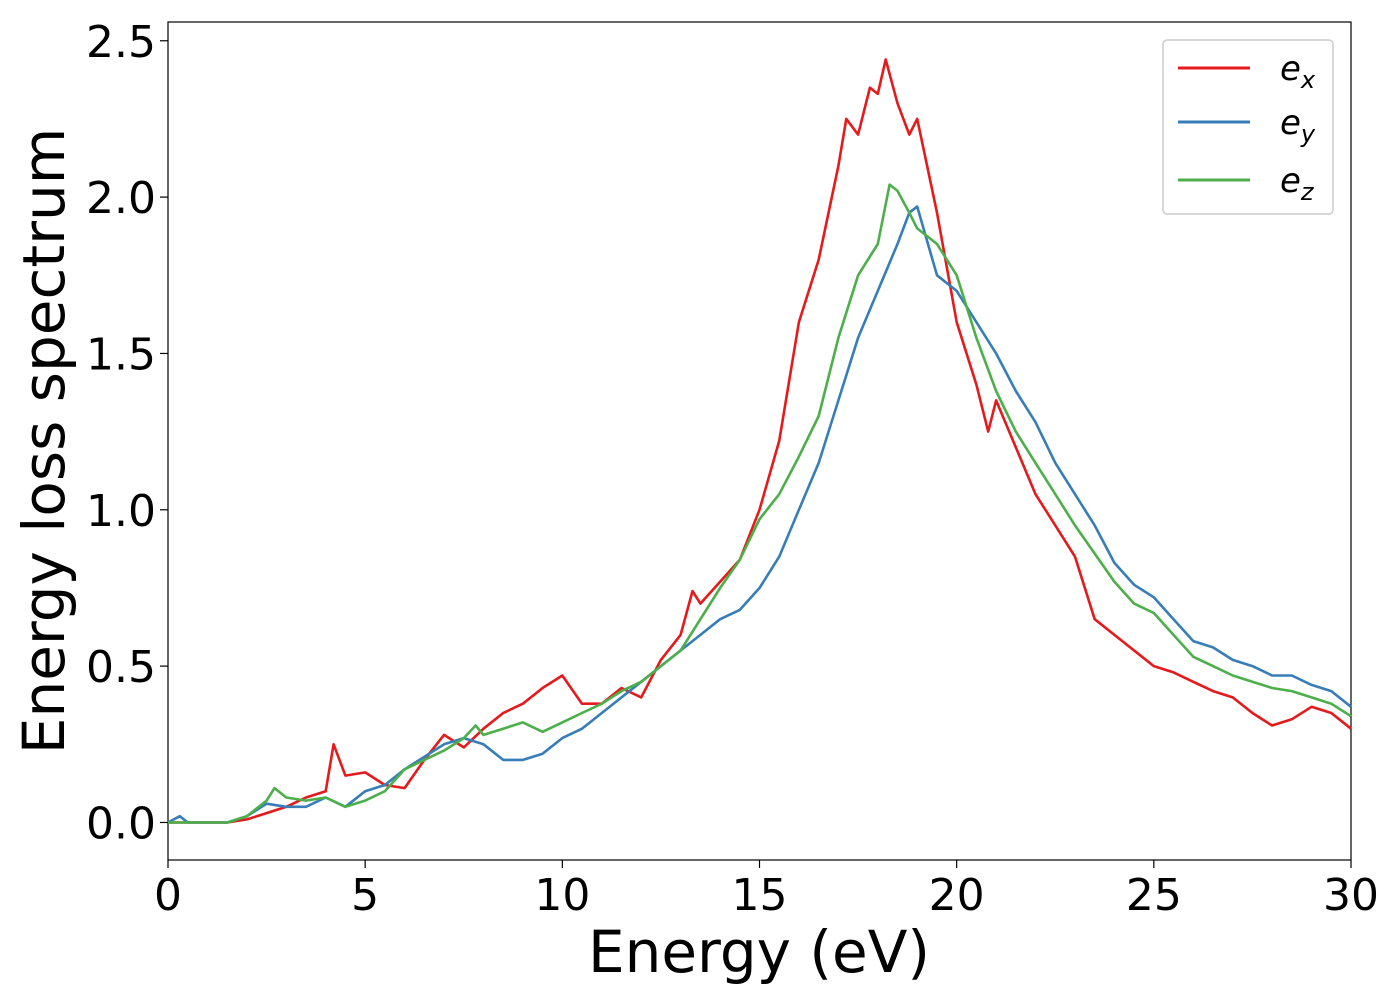 This screenshot has height=1000, width=1400. I want to click on y-tick-label: 0.5, so click(121, 667).